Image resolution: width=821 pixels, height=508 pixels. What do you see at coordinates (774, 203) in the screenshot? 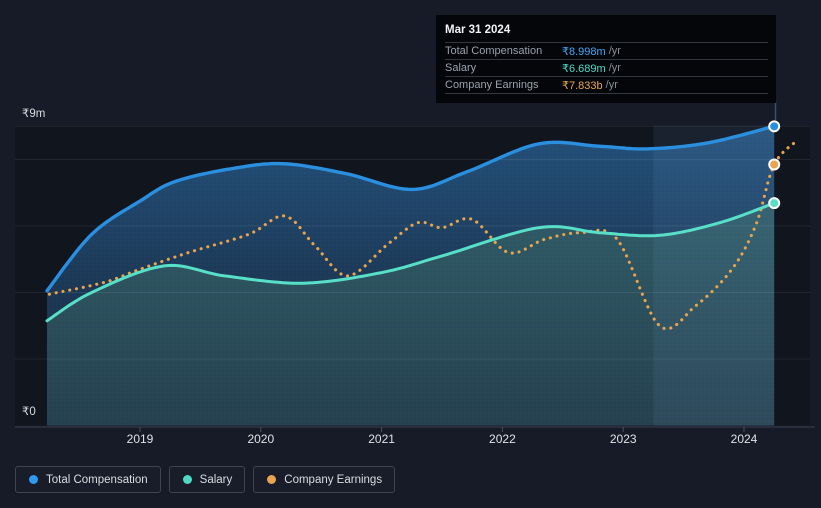
I see `salary-marker` at bounding box center [774, 203].